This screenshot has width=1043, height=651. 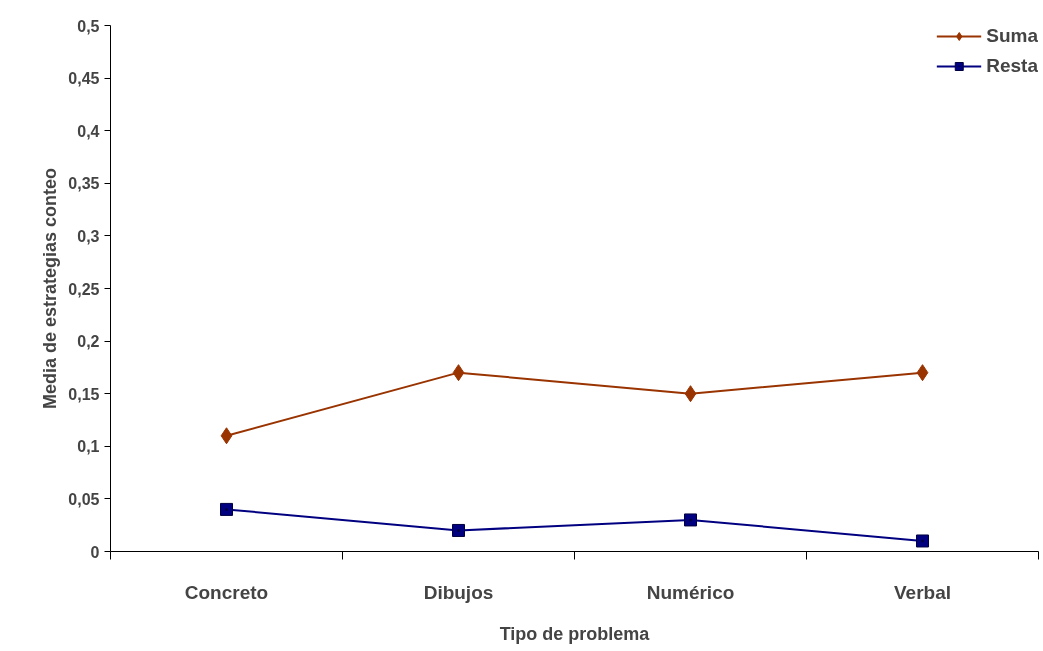 I want to click on y-tick-label: 0, so click(x=95, y=552).